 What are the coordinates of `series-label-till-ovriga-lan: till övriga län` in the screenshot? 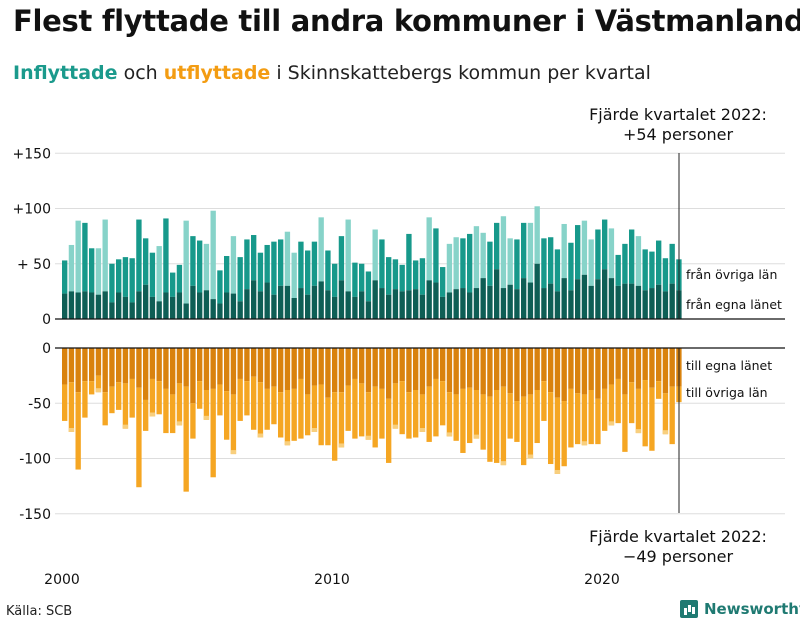 It's located at (727, 392).